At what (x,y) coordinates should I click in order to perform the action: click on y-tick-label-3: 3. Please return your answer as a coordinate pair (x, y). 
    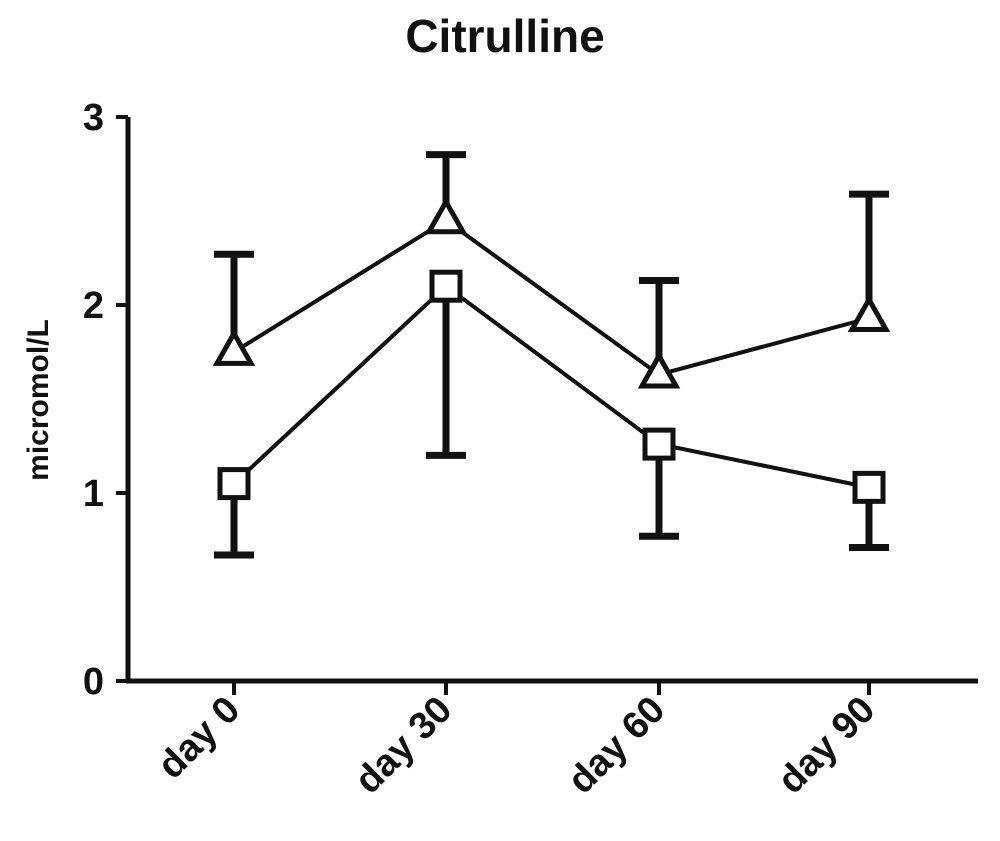
    Looking at the image, I should click on (93, 118).